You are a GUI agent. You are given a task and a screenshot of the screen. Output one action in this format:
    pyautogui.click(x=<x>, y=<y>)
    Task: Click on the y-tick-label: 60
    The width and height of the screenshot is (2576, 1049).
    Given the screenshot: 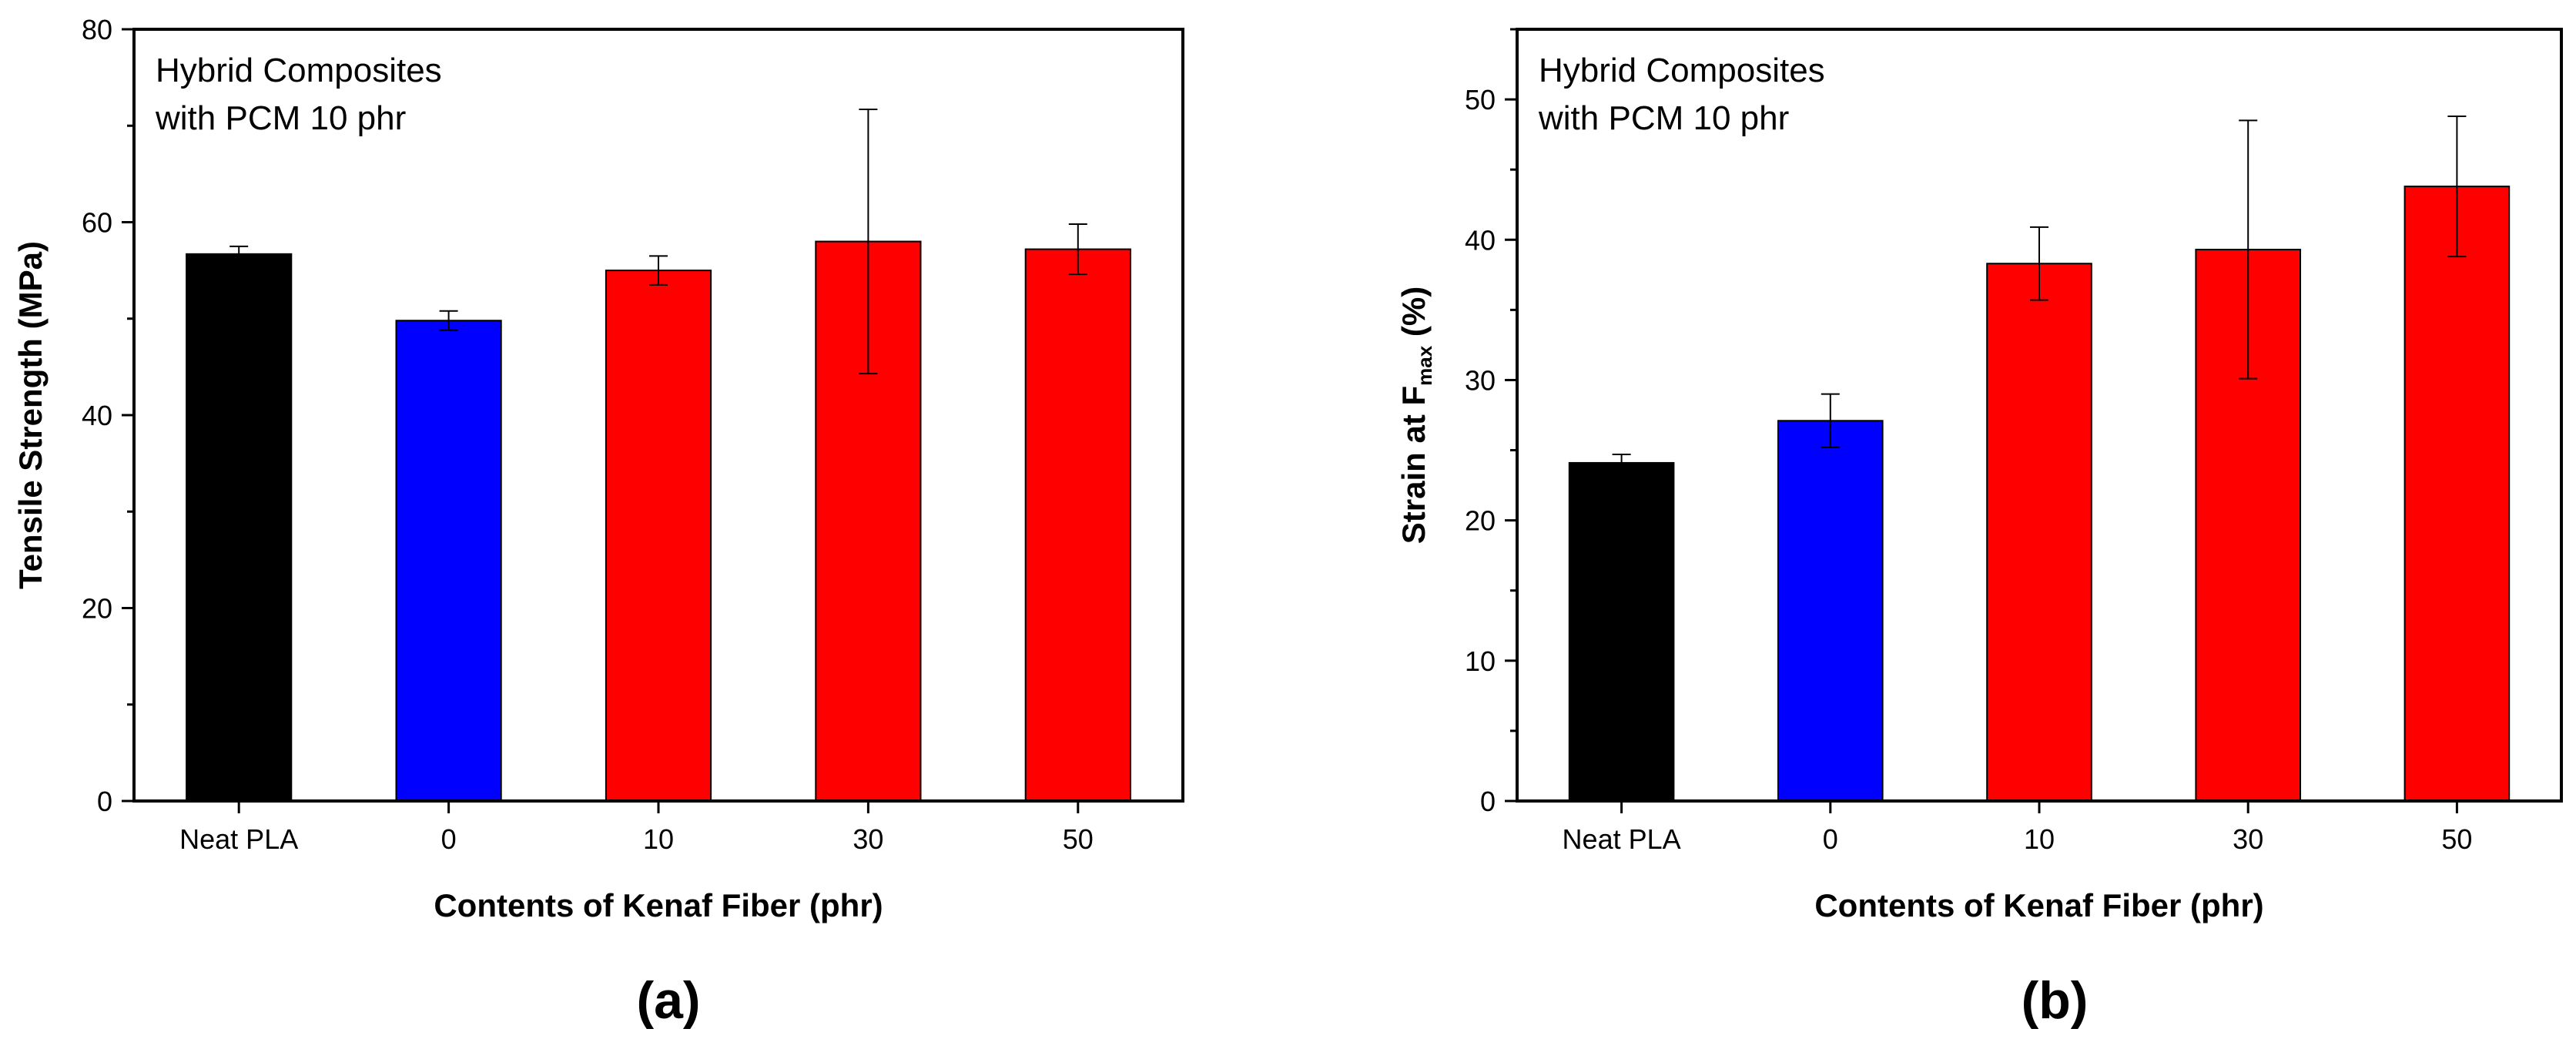 What is the action you would take?
    pyautogui.click(x=97, y=223)
    